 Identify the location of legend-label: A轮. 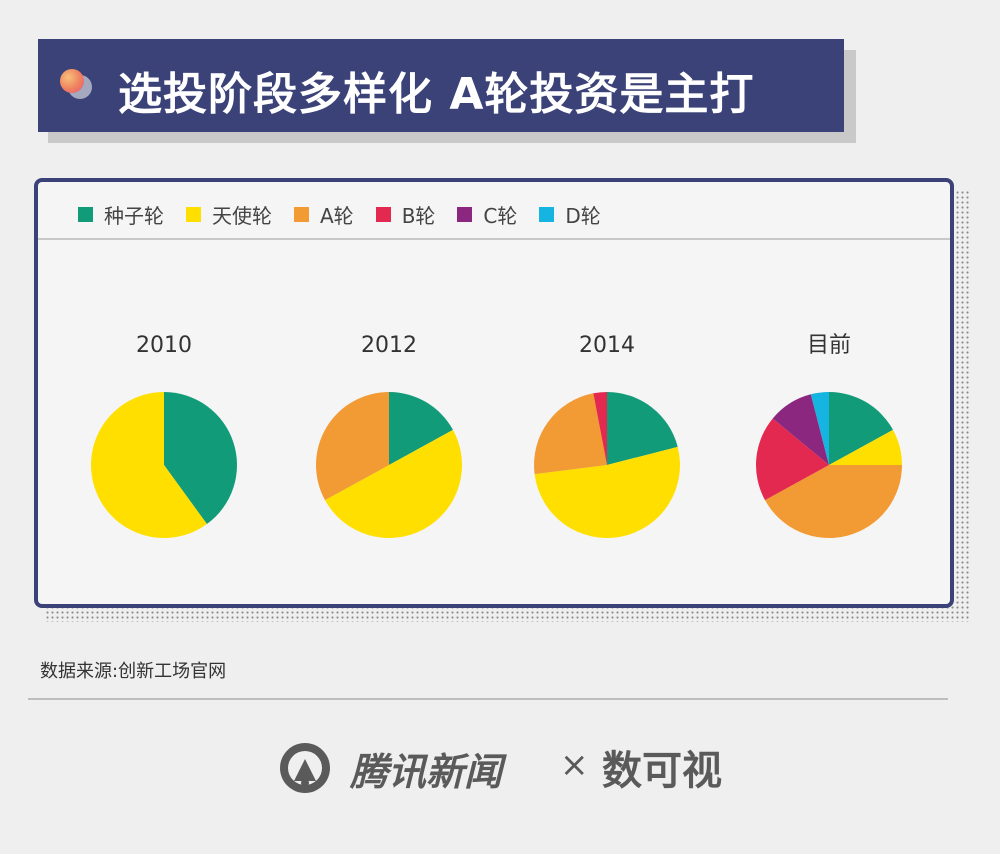
(337, 216).